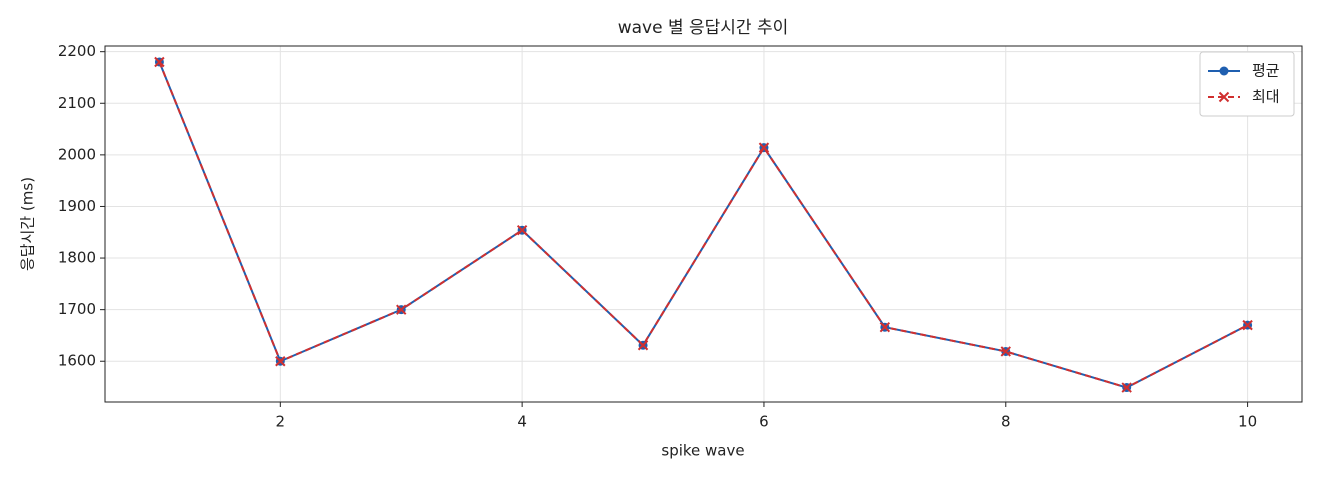 The image size is (1320, 480). What do you see at coordinates (703, 28) in the screenshot?
I see `chart-title: wave 별 응답시간 추이` at bounding box center [703, 28].